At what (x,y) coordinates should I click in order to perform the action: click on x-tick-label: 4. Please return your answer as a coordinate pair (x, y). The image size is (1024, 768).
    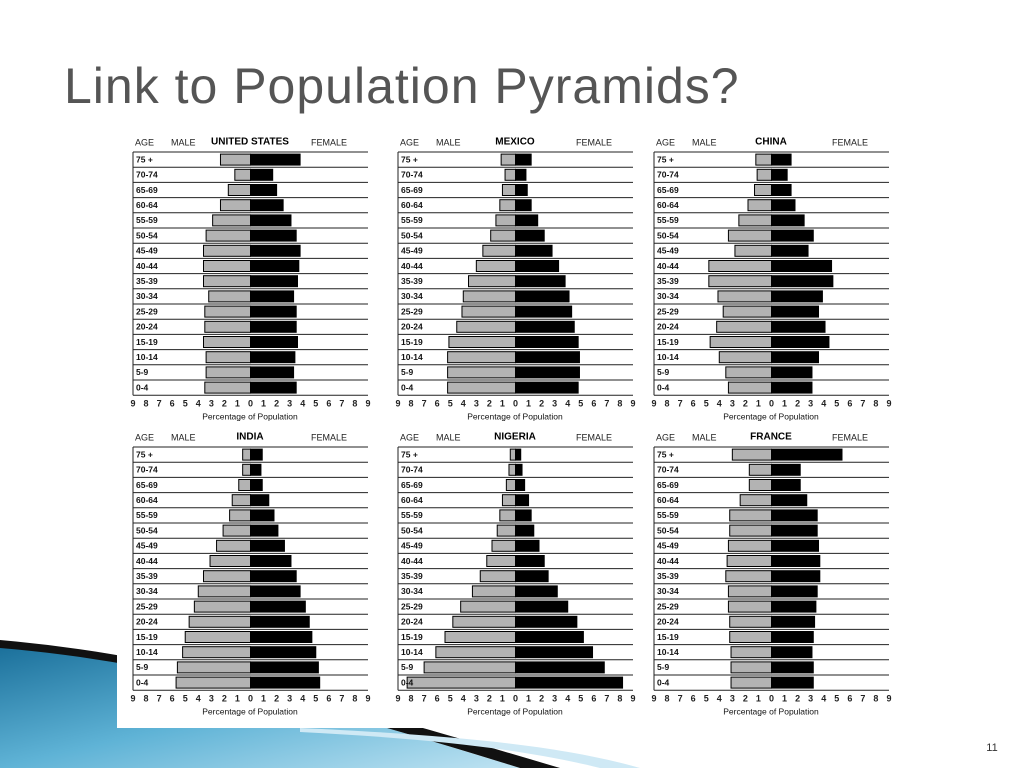
    Looking at the image, I should click on (198, 404).